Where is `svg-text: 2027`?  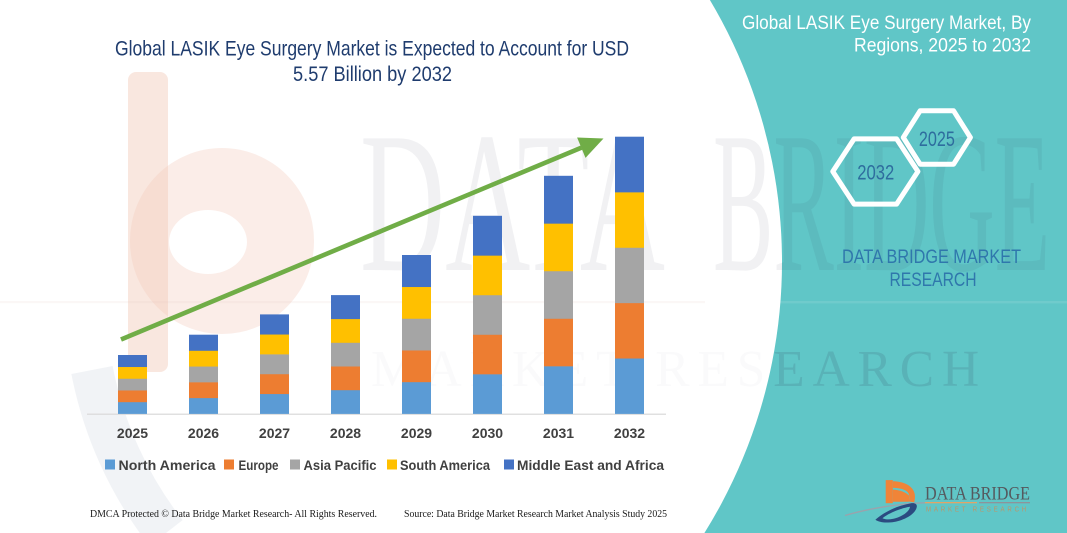
svg-text: 2027 is located at coordinates (274, 433).